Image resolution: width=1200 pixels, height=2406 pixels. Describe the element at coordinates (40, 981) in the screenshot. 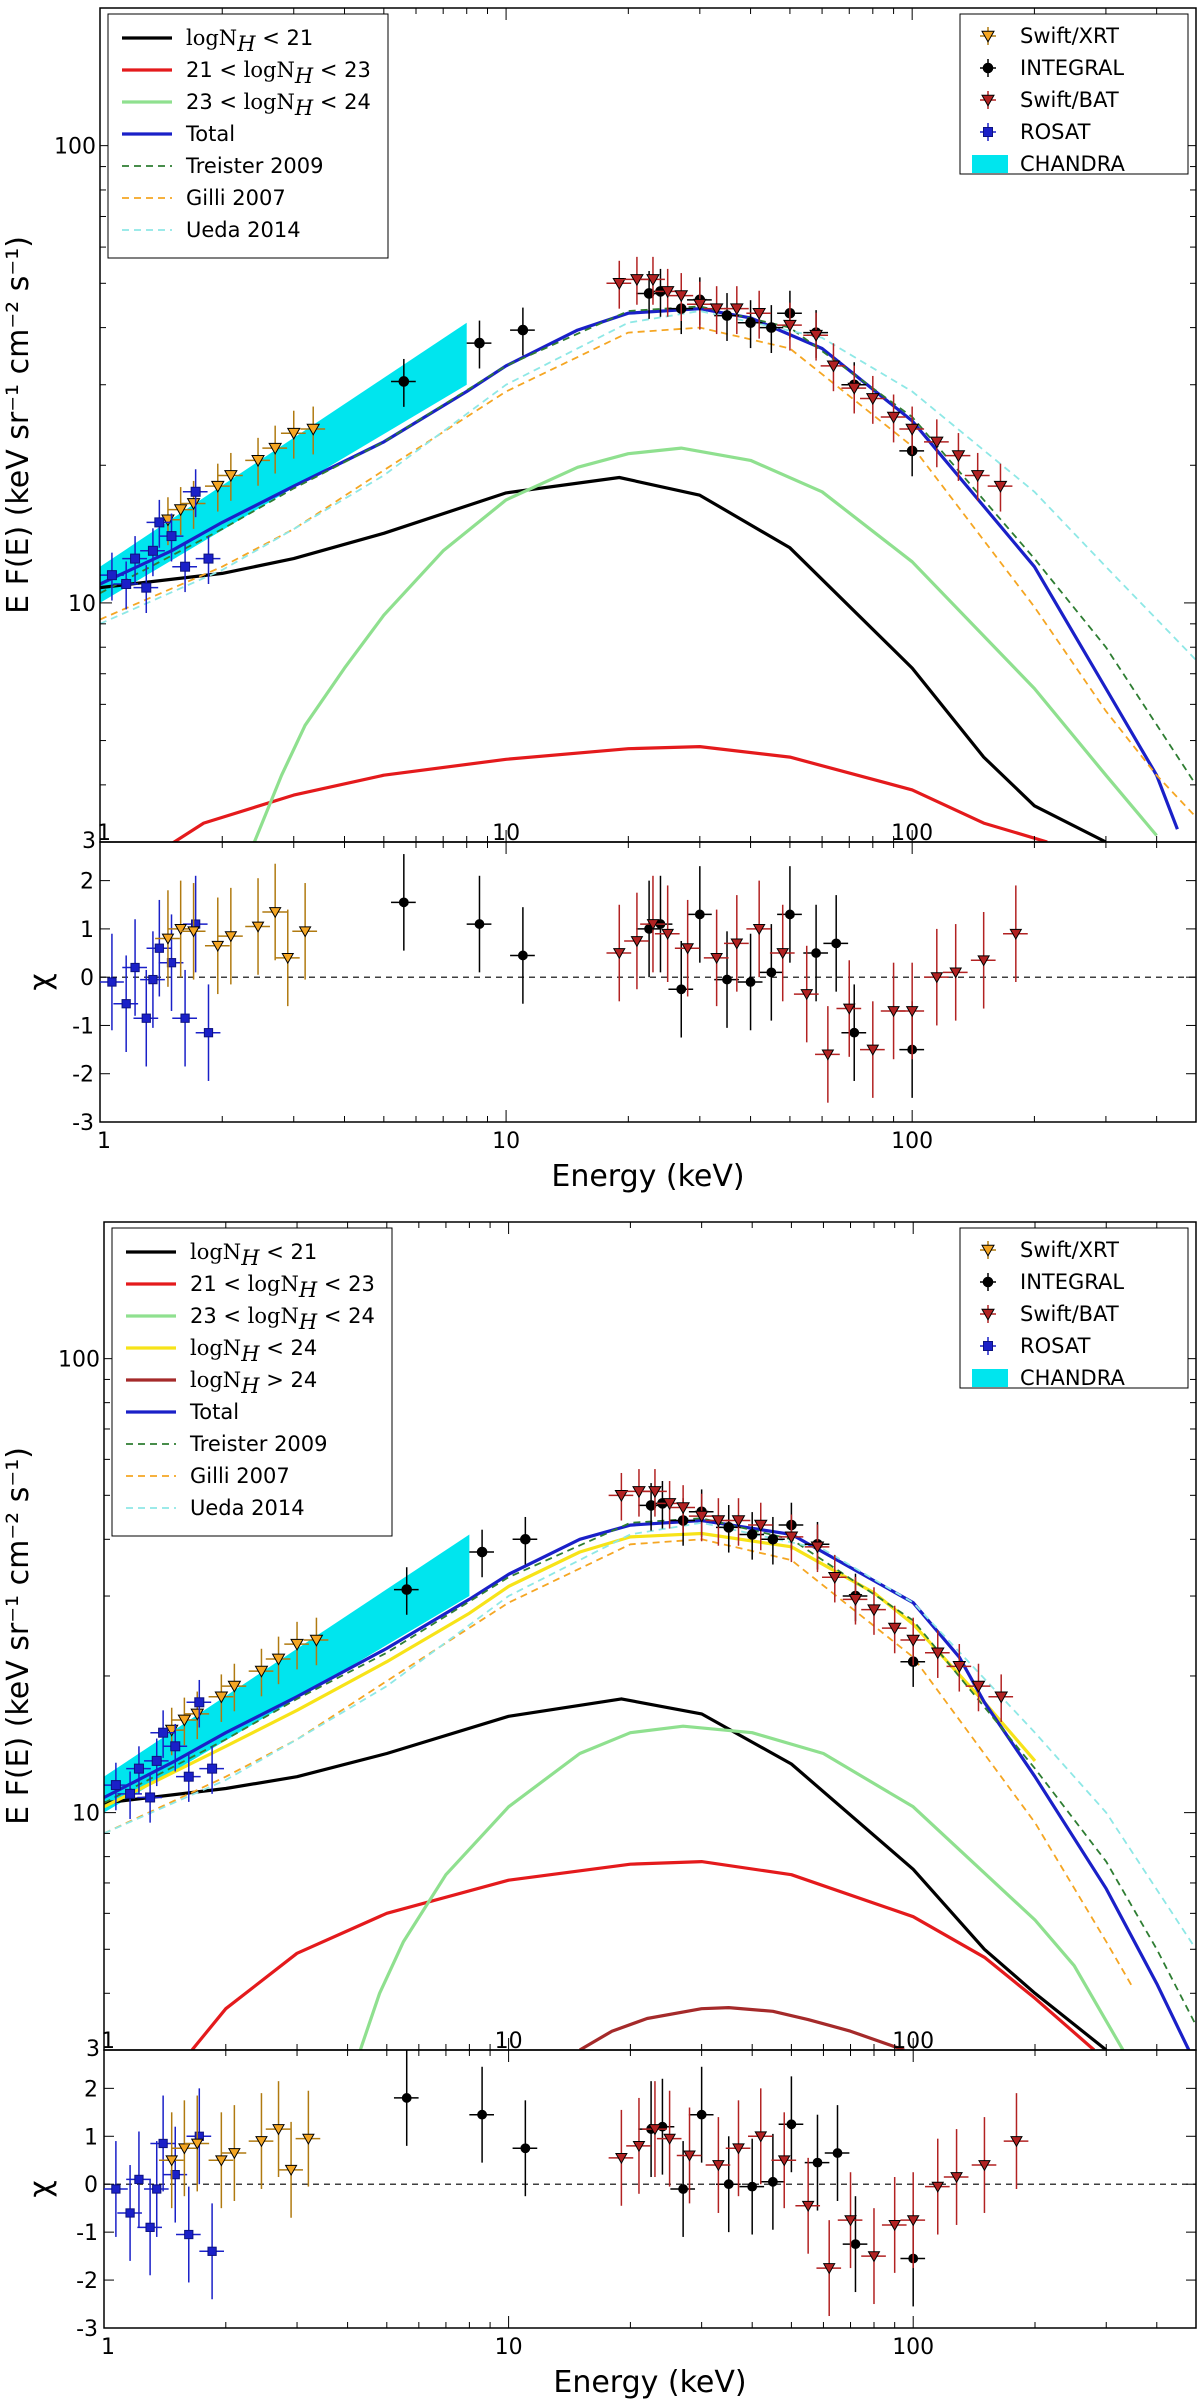

I see `residual-y-axis-title: χ` at that location.